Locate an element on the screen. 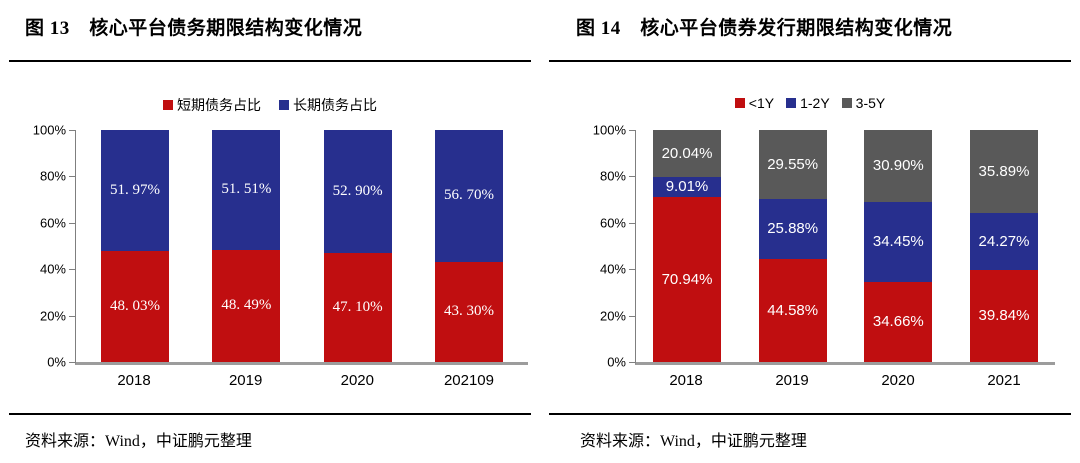 Image resolution: width=1080 pixels, height=463 pixels. bar-value-label: 29.55% is located at coordinates (793, 164).